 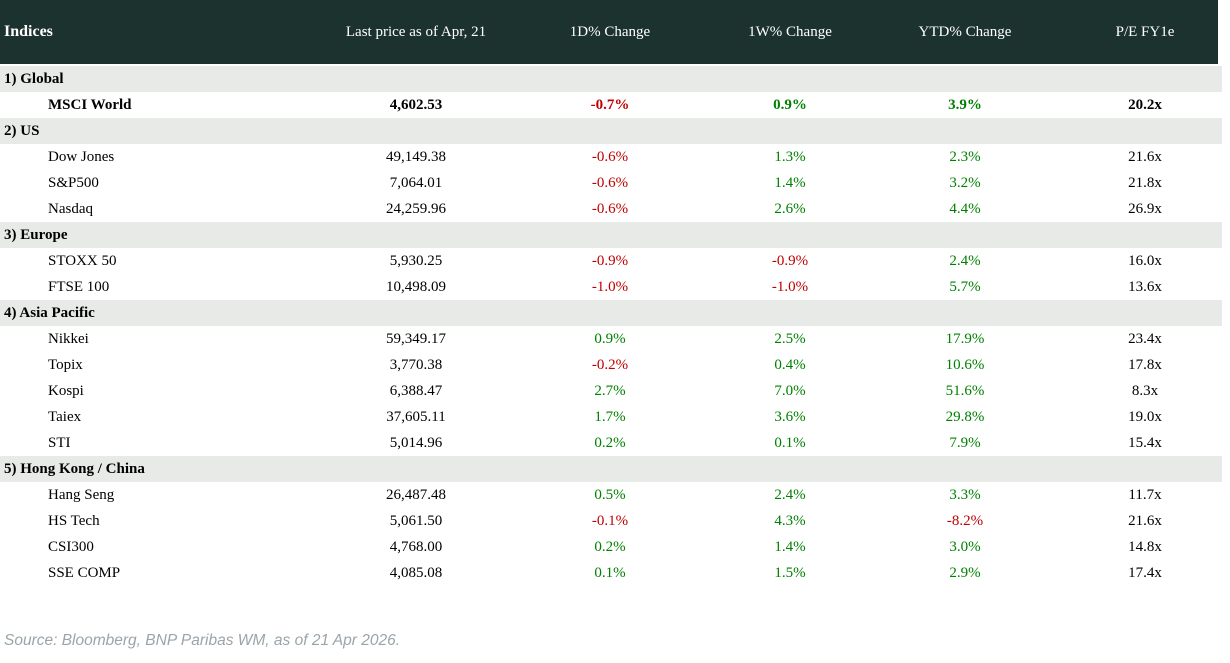 I want to click on pe-fy1e: 17.8x, so click(x=1145, y=364).